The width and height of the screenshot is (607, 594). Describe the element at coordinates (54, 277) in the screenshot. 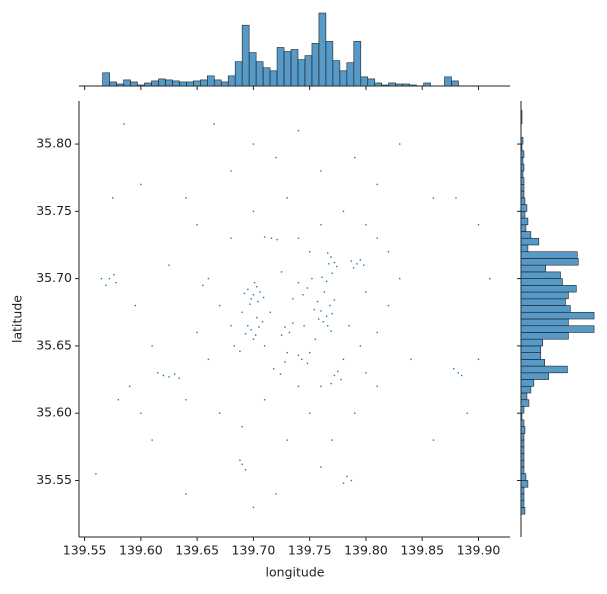

I see `y-tick-label: 35.70` at that location.